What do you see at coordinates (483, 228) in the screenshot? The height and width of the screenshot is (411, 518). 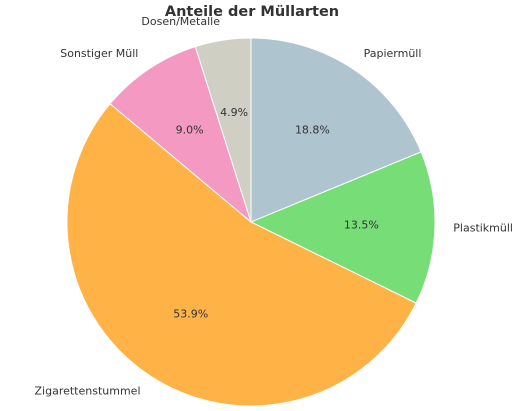 I see `slice-label-plastikmüll: Plastikmüll` at bounding box center [483, 228].